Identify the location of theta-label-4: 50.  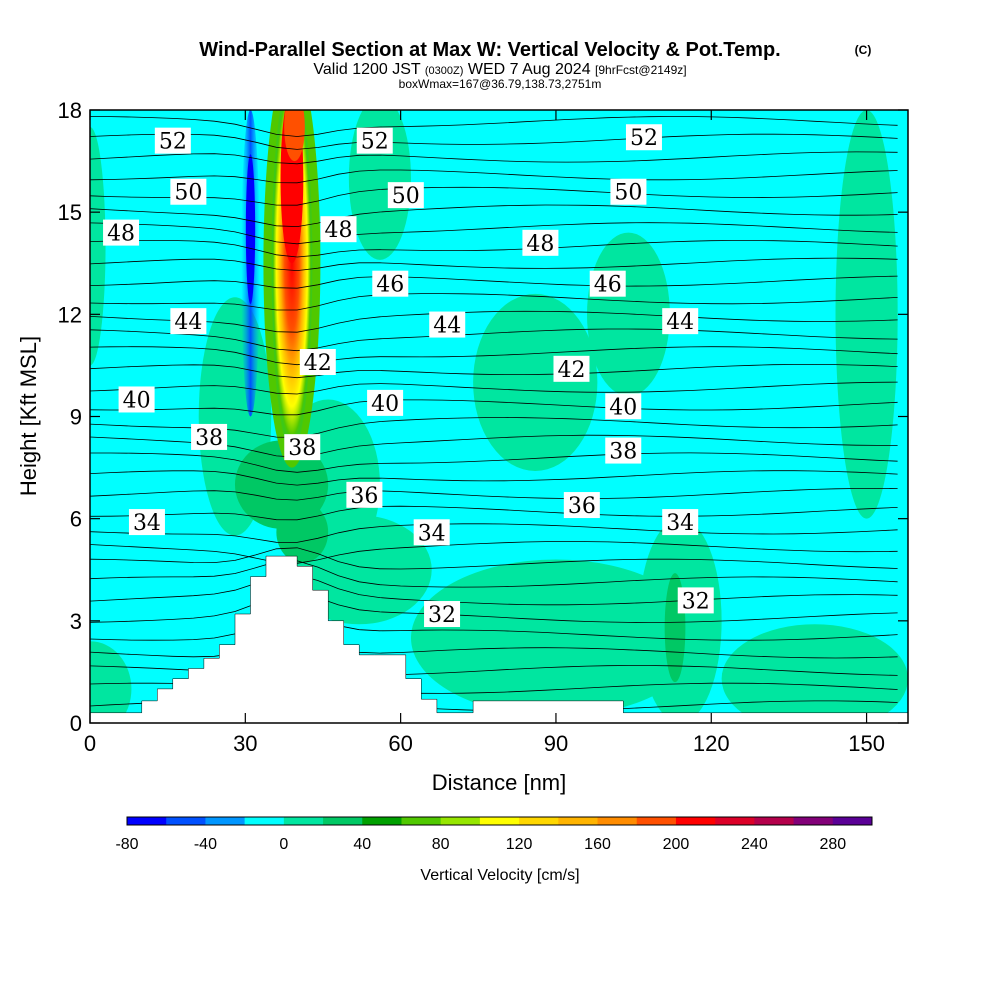
(405, 195).